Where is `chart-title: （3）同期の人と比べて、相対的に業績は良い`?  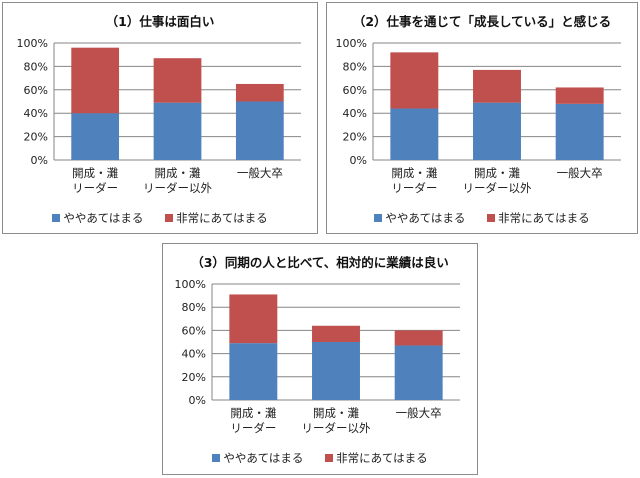 chart-title: （3）同期の人と比べて、相対的に業績は良い is located at coordinates (320, 262).